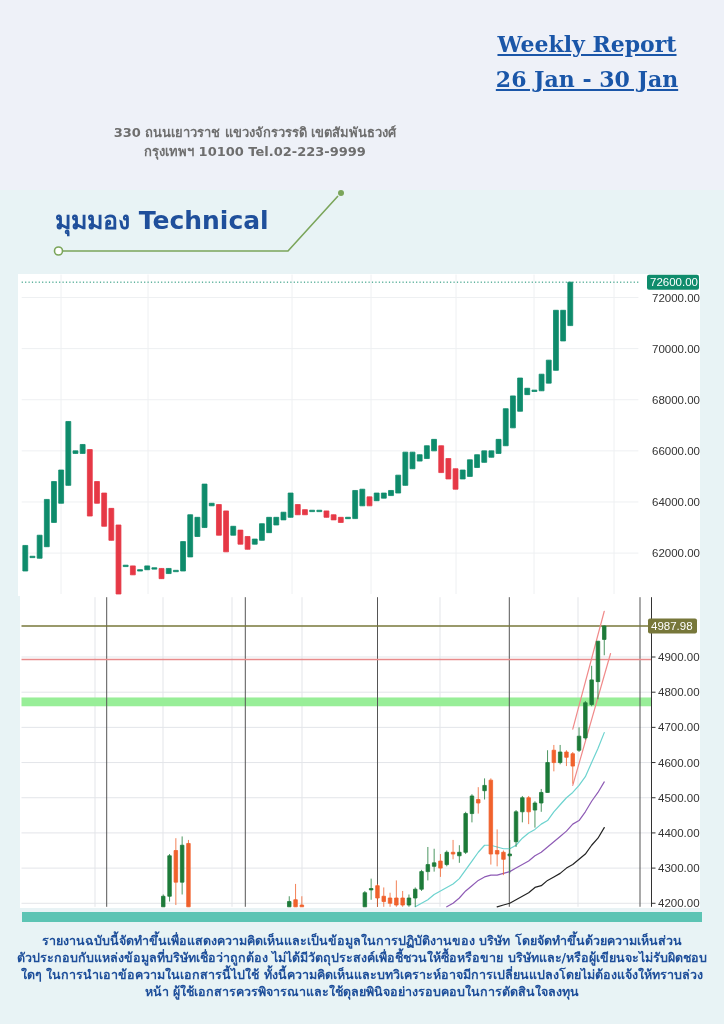 This screenshot has height=1024, width=724. I want to click on ref-line-label: 4987.98, so click(672, 626).